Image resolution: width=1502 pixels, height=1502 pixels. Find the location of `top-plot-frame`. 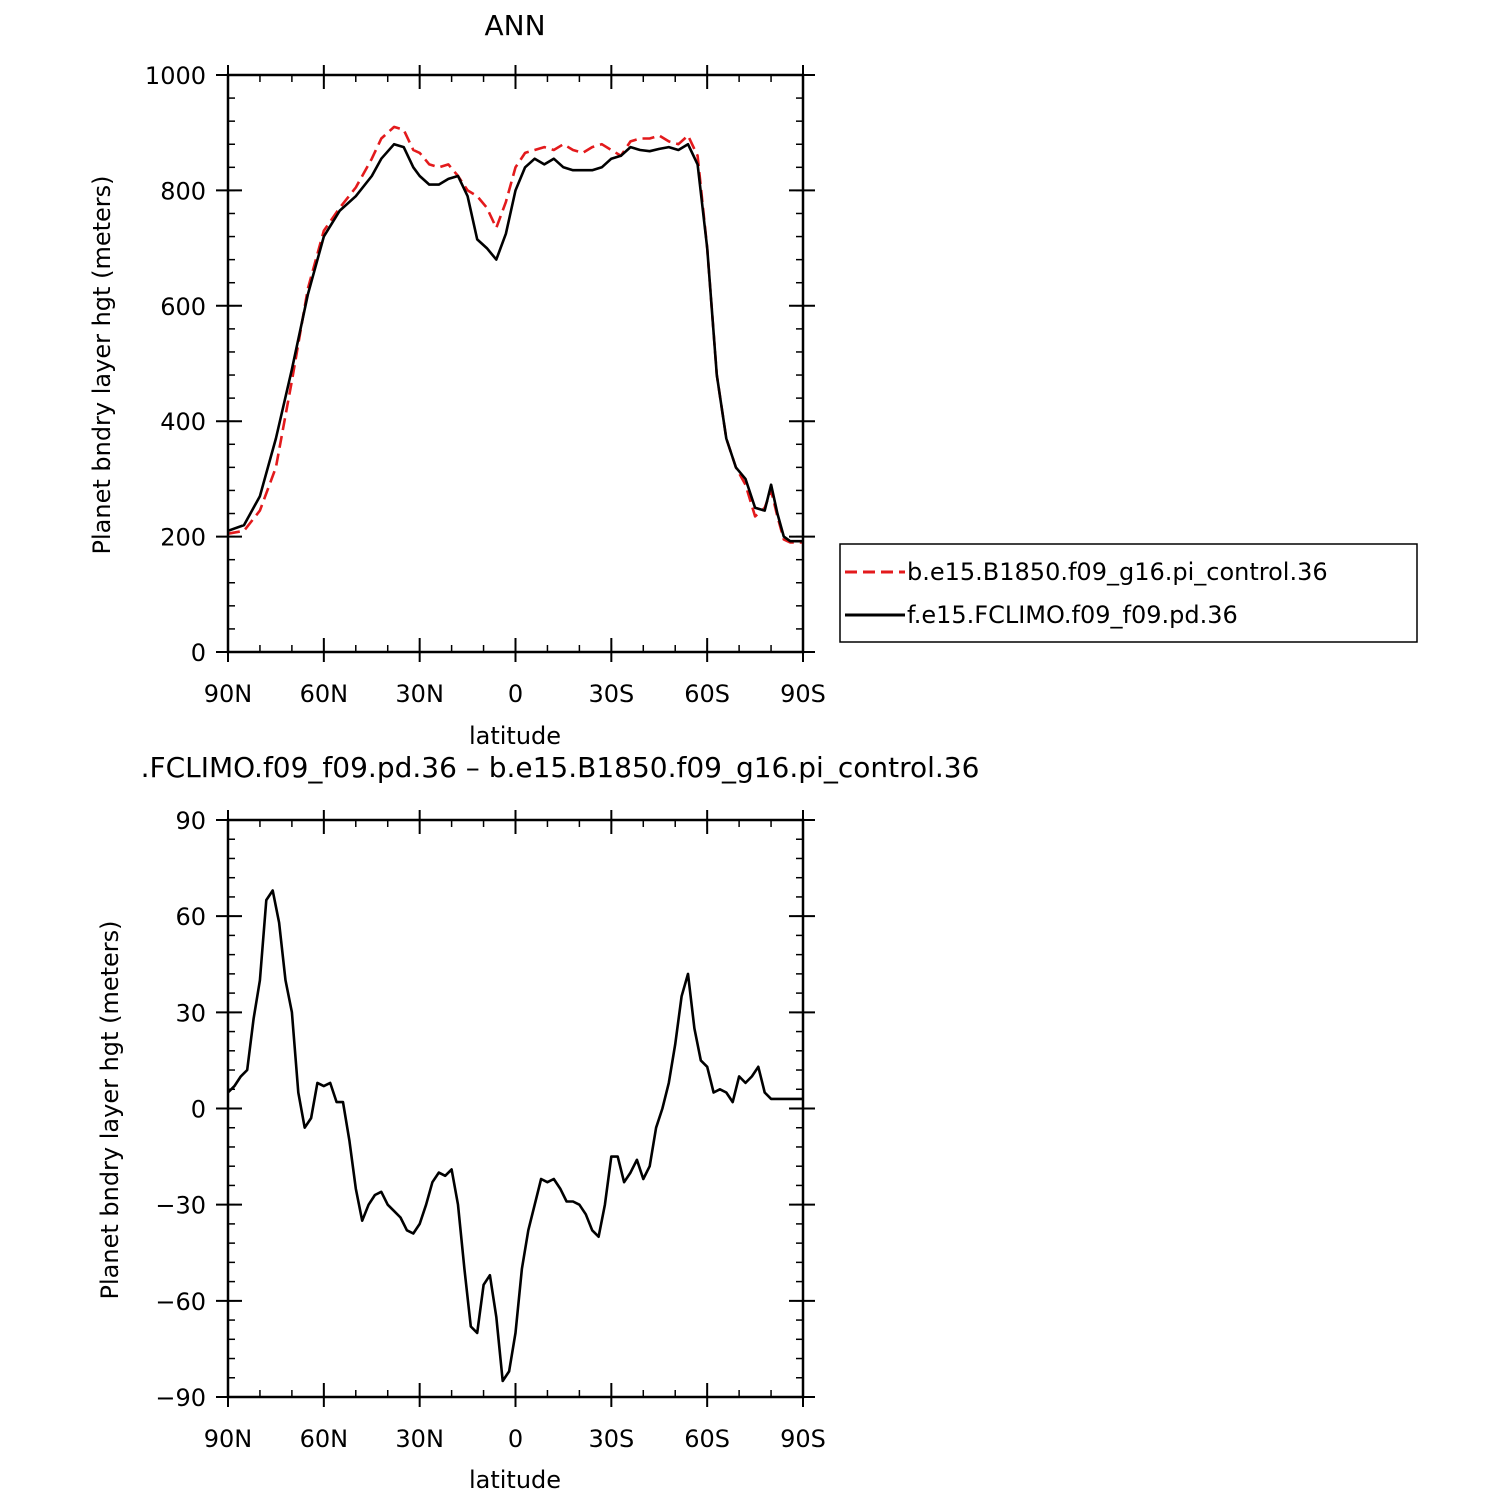

top-plot-frame is located at coordinates (515, 363).